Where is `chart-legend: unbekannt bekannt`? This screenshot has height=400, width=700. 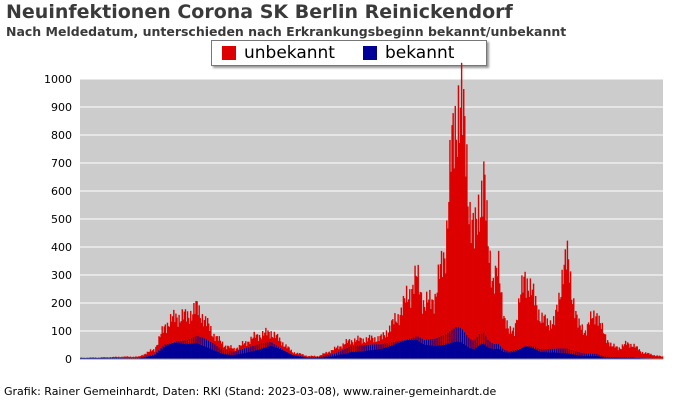 chart-legend: unbekannt bekannt is located at coordinates (349, 53).